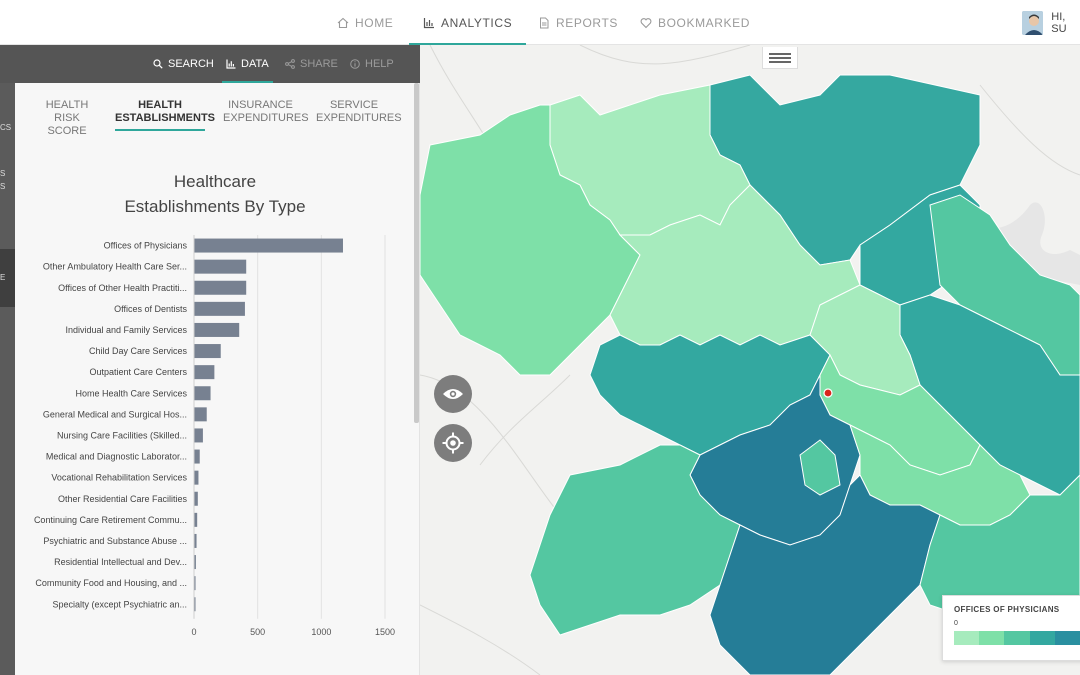  Describe the element at coordinates (646, 22) in the screenshot. I see `heart-icon` at that location.